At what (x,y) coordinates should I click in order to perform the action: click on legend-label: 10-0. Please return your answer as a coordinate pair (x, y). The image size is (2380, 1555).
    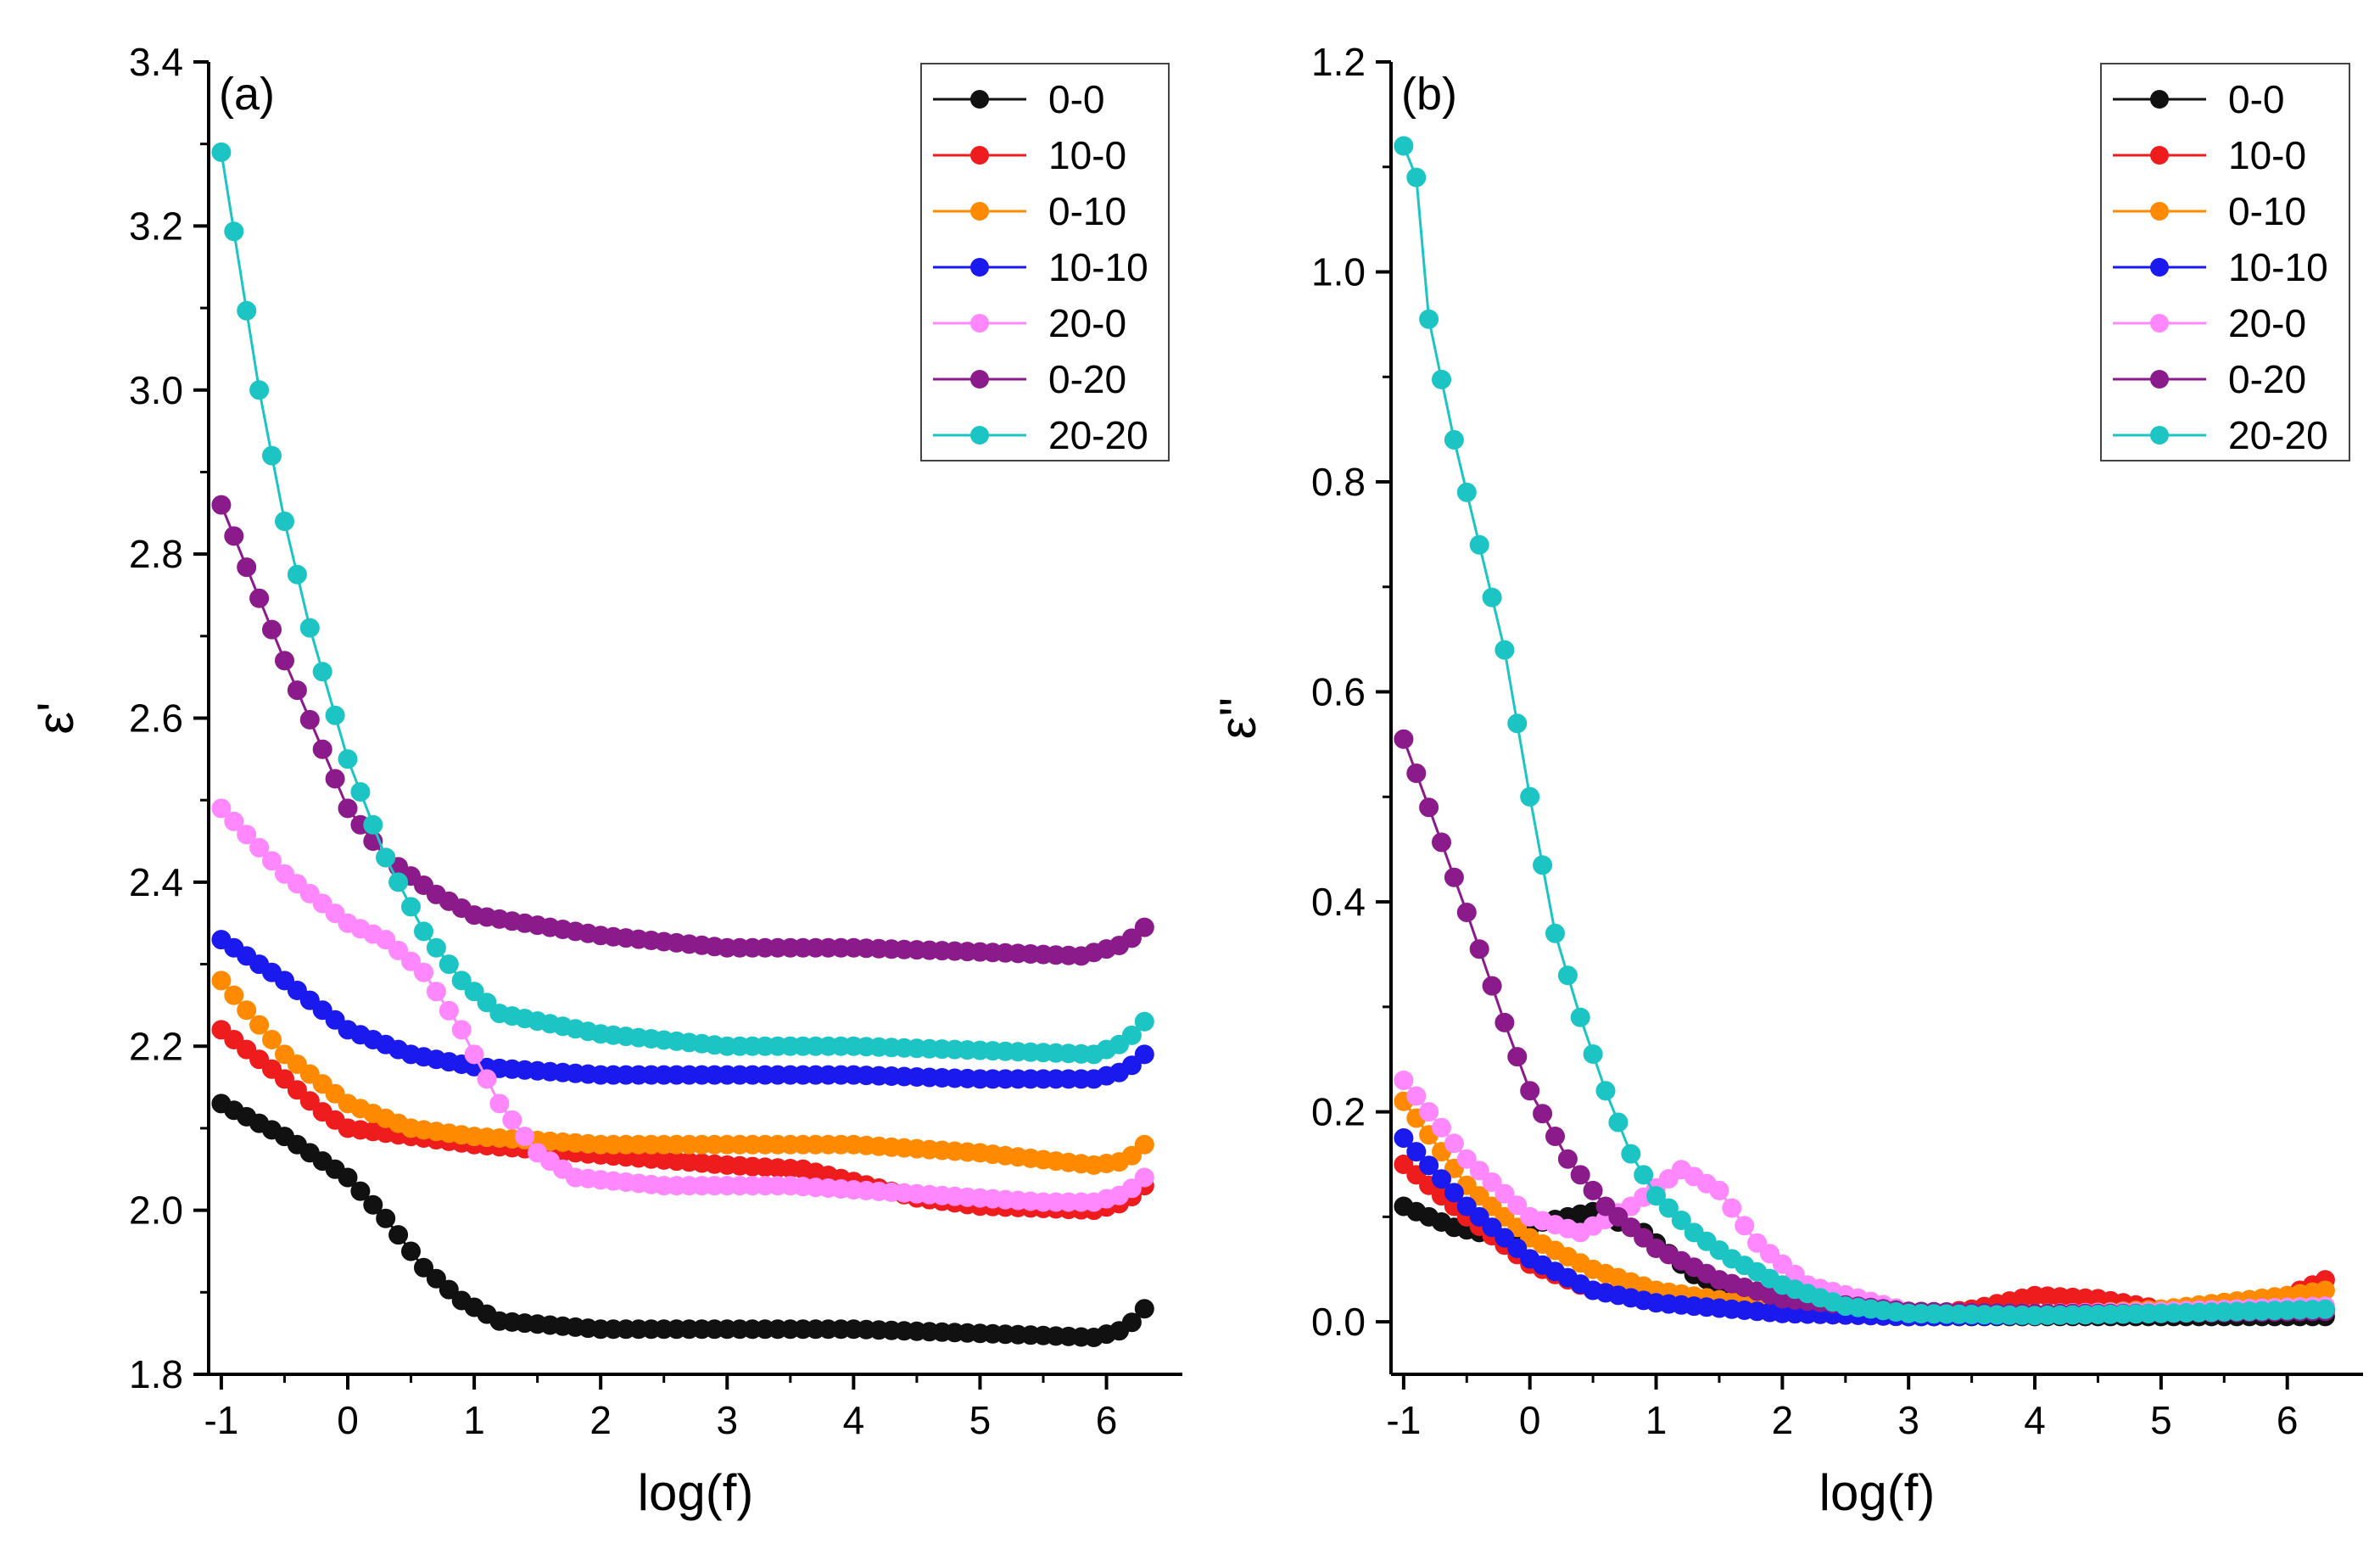
    Looking at the image, I should click on (2267, 155).